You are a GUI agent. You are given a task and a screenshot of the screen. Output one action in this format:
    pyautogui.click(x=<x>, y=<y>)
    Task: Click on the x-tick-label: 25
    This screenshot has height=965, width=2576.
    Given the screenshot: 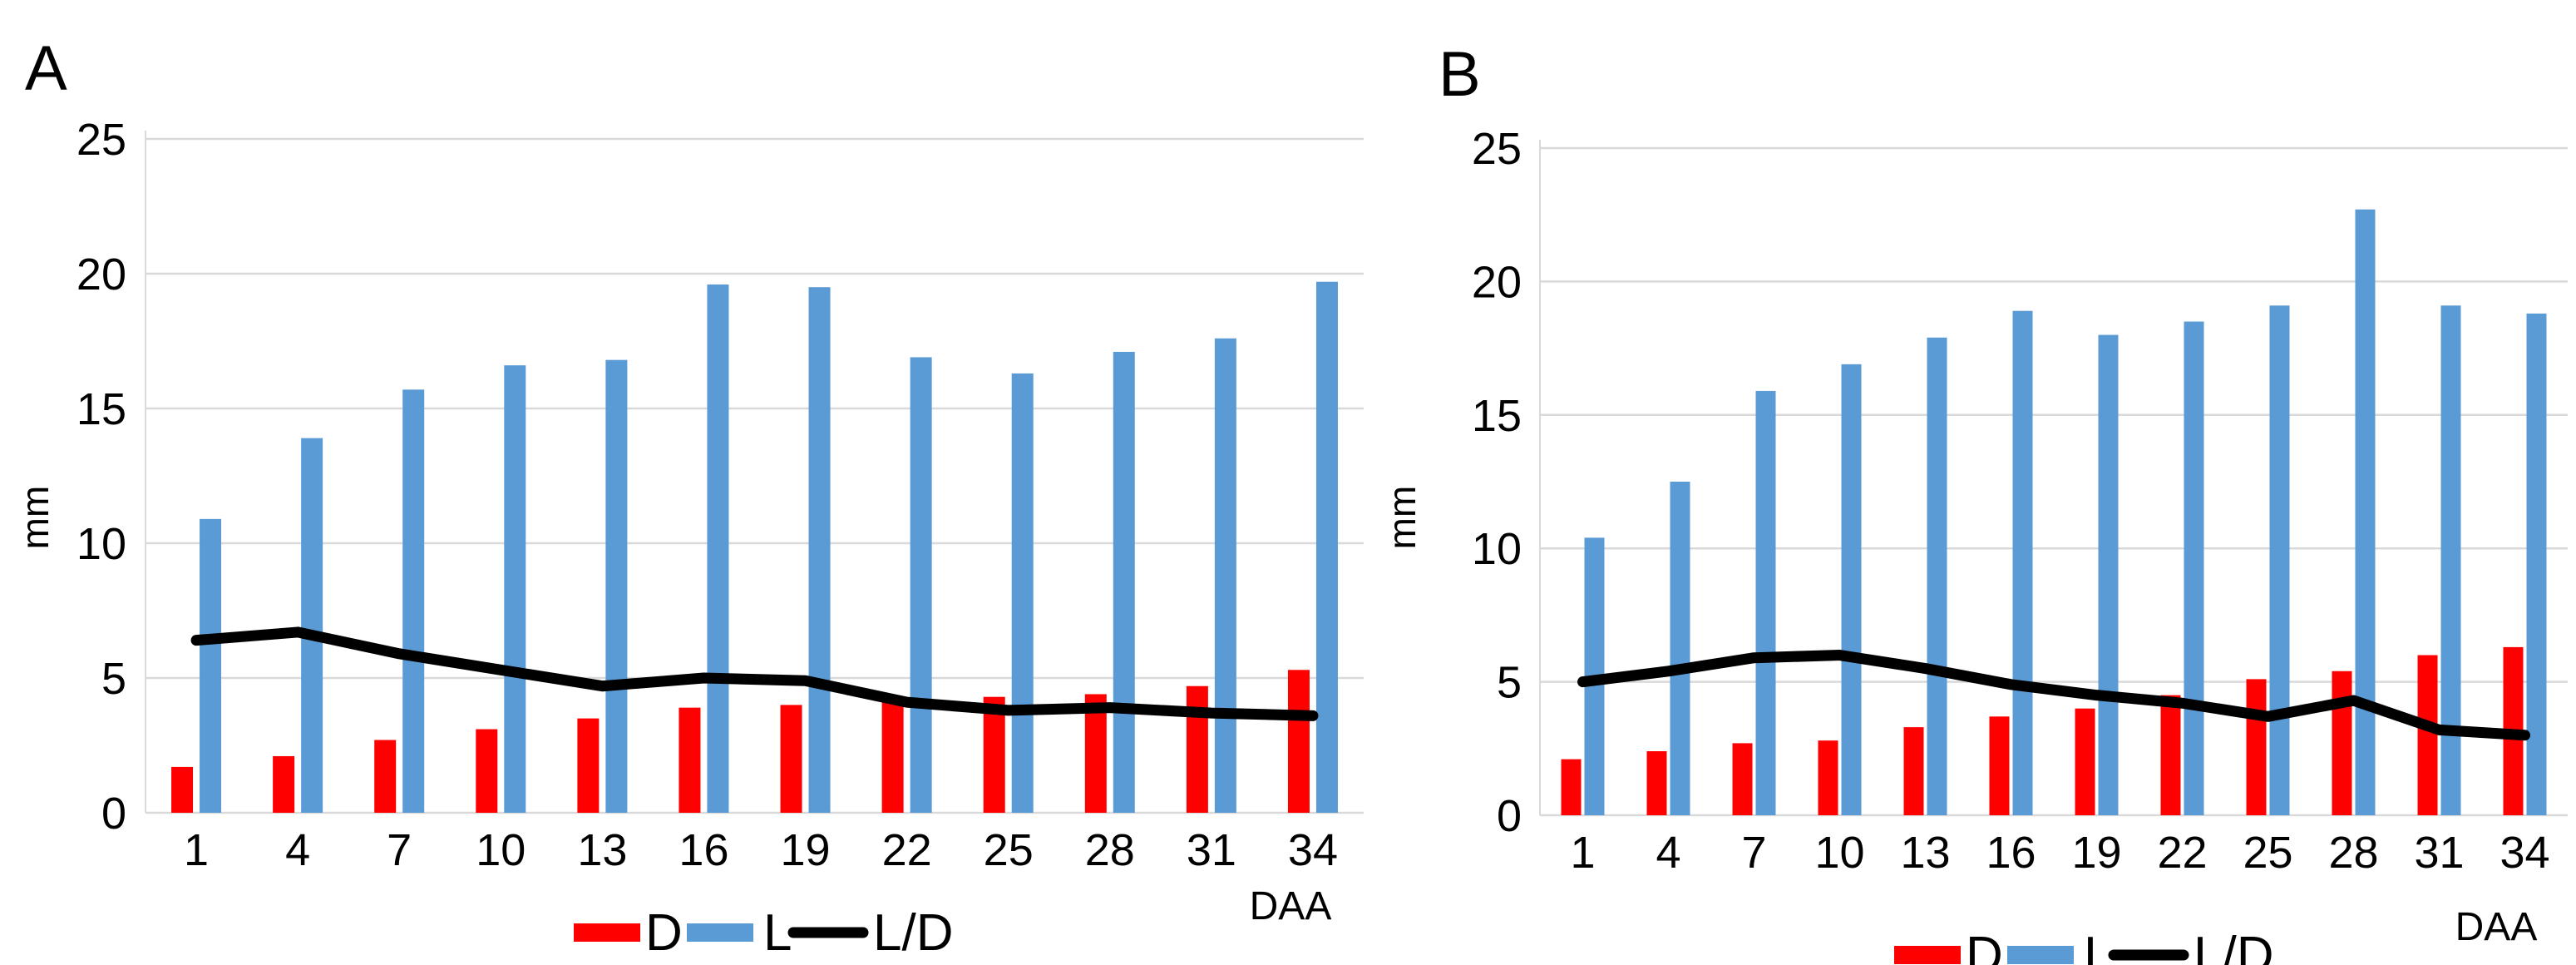 What is the action you would take?
    pyautogui.click(x=2267, y=853)
    